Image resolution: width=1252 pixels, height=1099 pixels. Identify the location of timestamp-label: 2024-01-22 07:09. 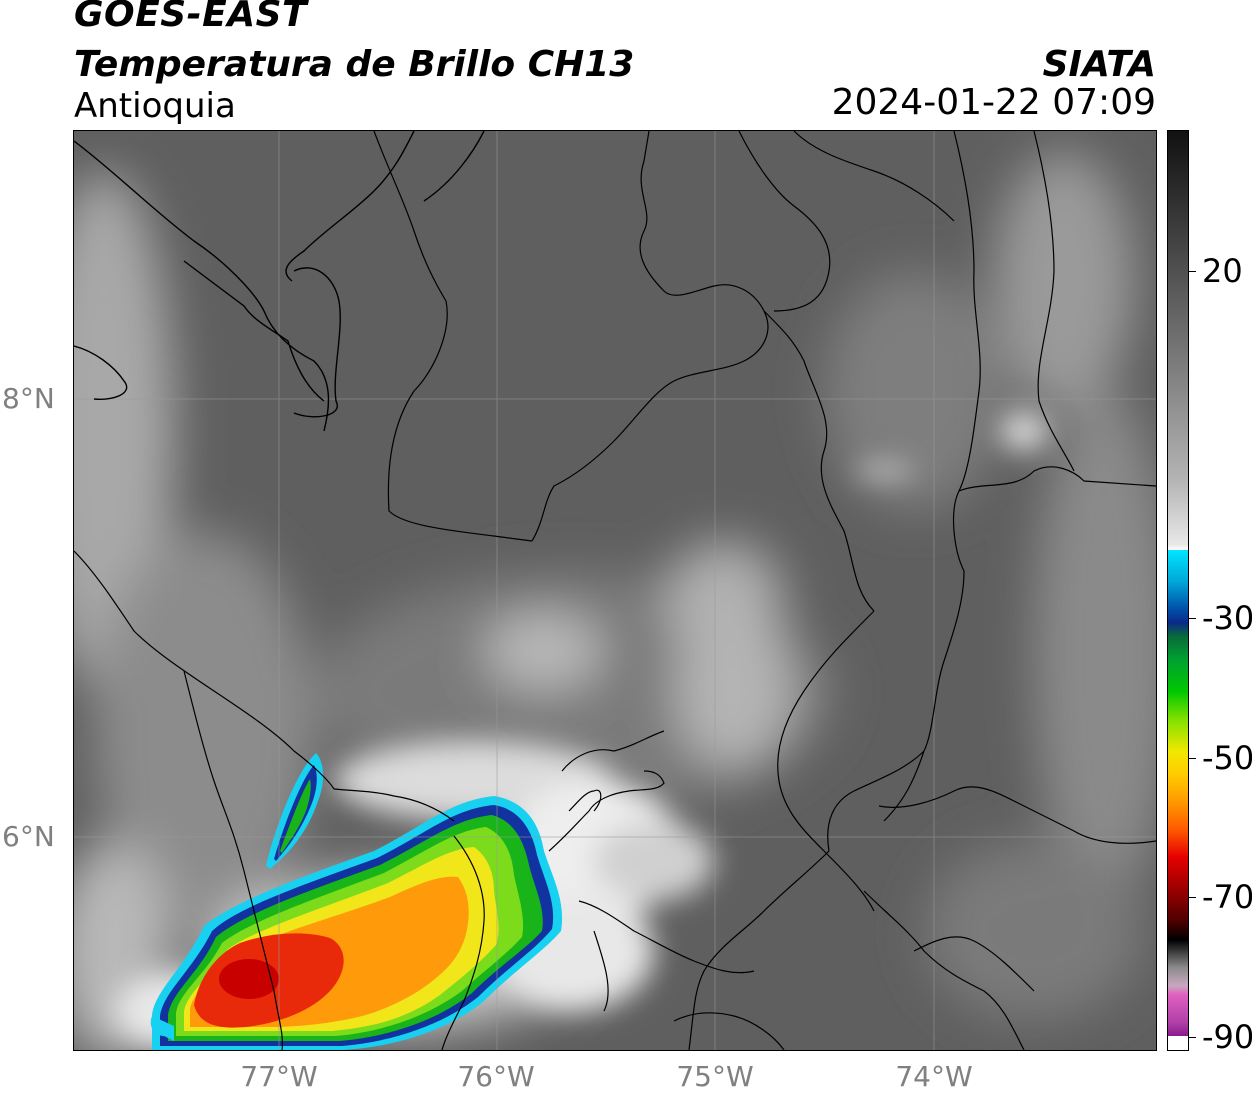
(993, 102).